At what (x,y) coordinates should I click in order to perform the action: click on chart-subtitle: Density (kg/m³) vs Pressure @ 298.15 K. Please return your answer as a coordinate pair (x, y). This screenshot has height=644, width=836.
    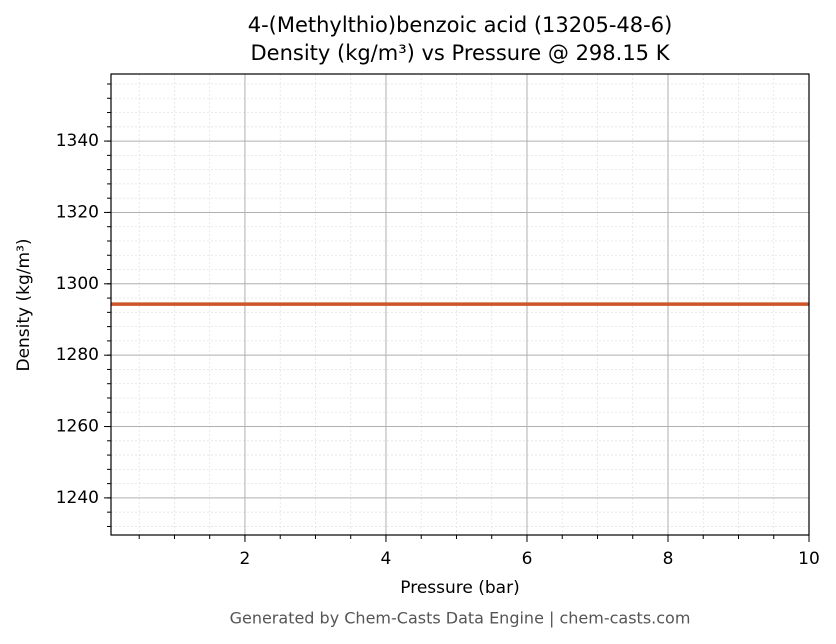
    Looking at the image, I should click on (460, 53).